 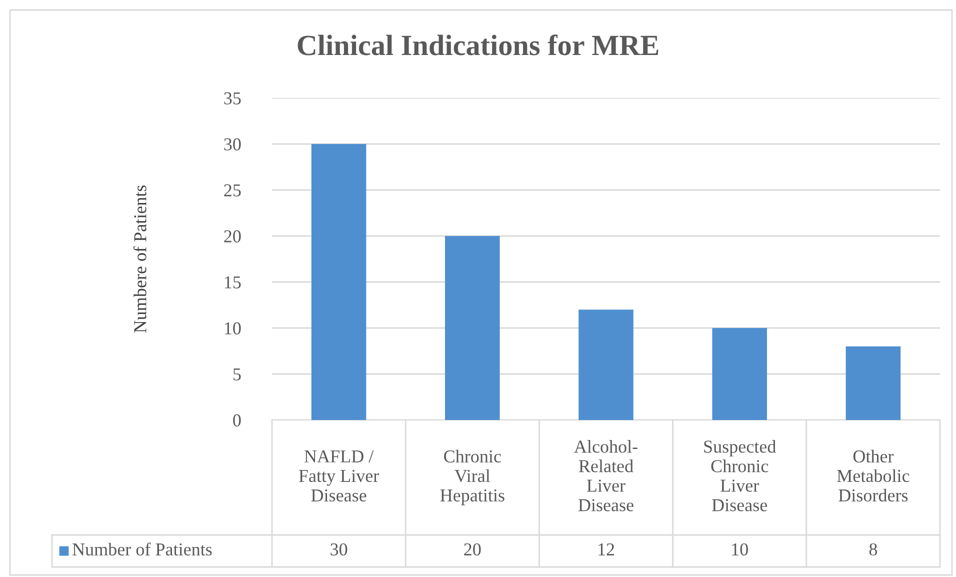 What do you see at coordinates (740, 476) in the screenshot?
I see `x-tick-label: Suspected Chronic Liver Disease` at bounding box center [740, 476].